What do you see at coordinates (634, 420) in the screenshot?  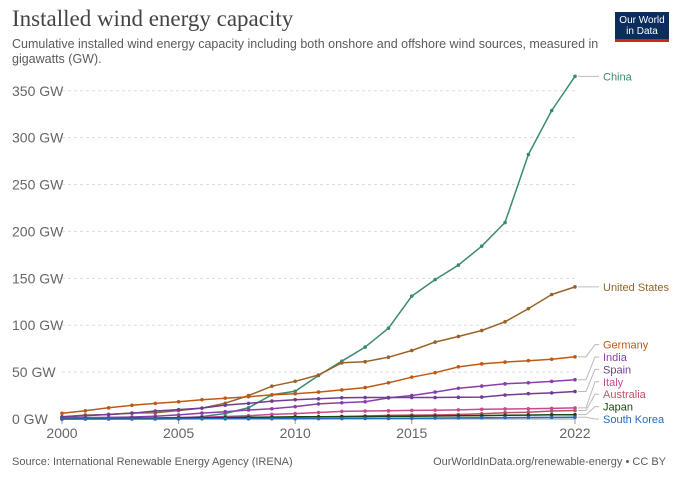 I see `series-label-south-korea: South Korea` at bounding box center [634, 420].